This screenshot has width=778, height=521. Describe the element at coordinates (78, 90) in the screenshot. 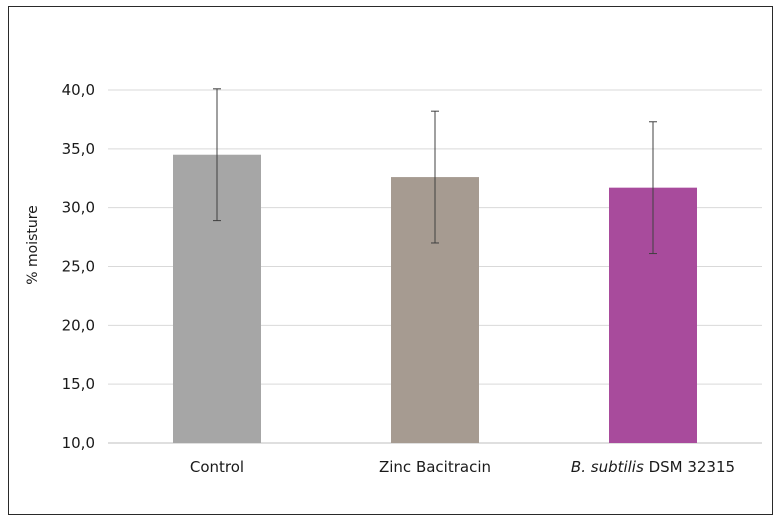

I see `y-tick-label: 40,0` at that location.